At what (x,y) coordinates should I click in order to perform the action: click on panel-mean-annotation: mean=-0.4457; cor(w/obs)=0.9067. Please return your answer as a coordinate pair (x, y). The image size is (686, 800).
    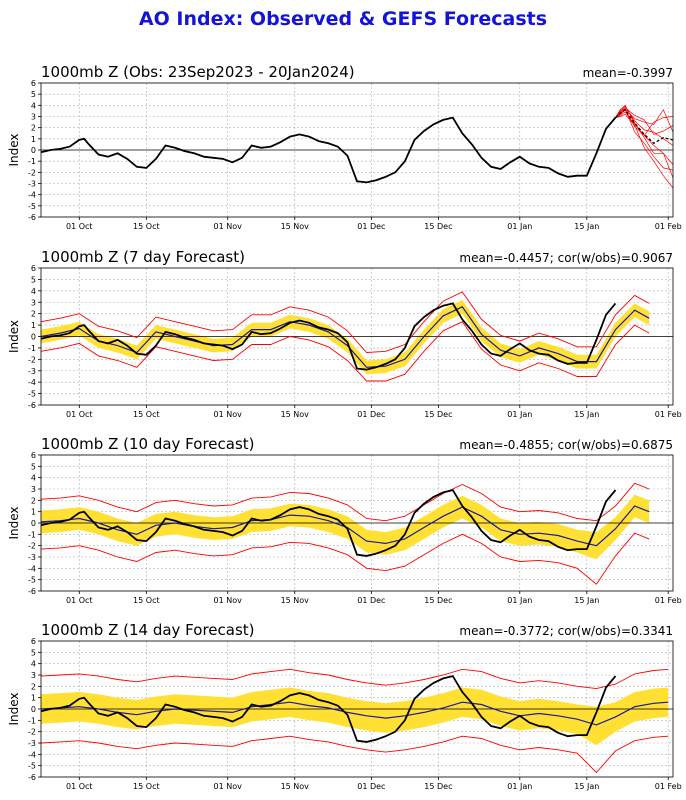
    Looking at the image, I should click on (566, 258).